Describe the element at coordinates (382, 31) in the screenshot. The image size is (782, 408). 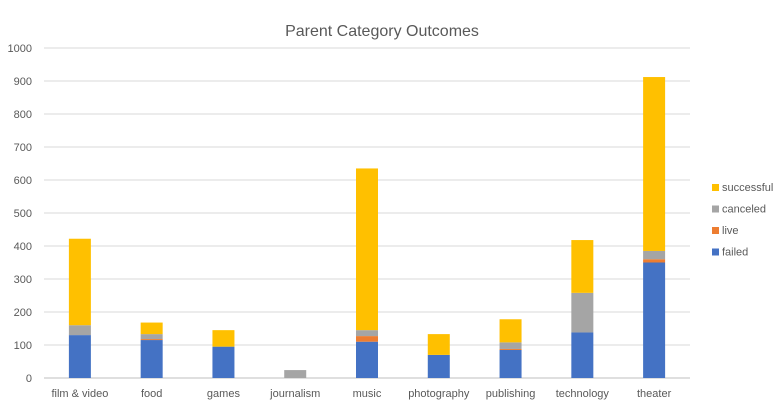
I see `chart-title: Parent Category Outcomes` at that location.